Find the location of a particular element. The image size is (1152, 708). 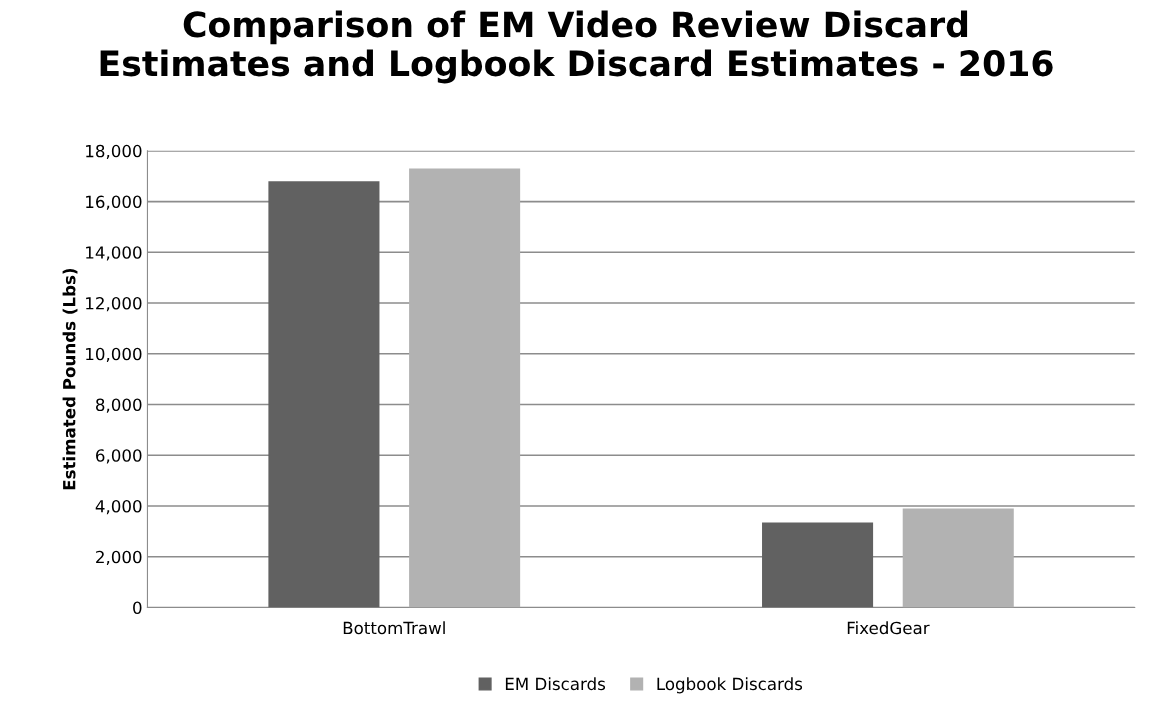

y-tick-label: 4,000 is located at coordinates (118, 507).